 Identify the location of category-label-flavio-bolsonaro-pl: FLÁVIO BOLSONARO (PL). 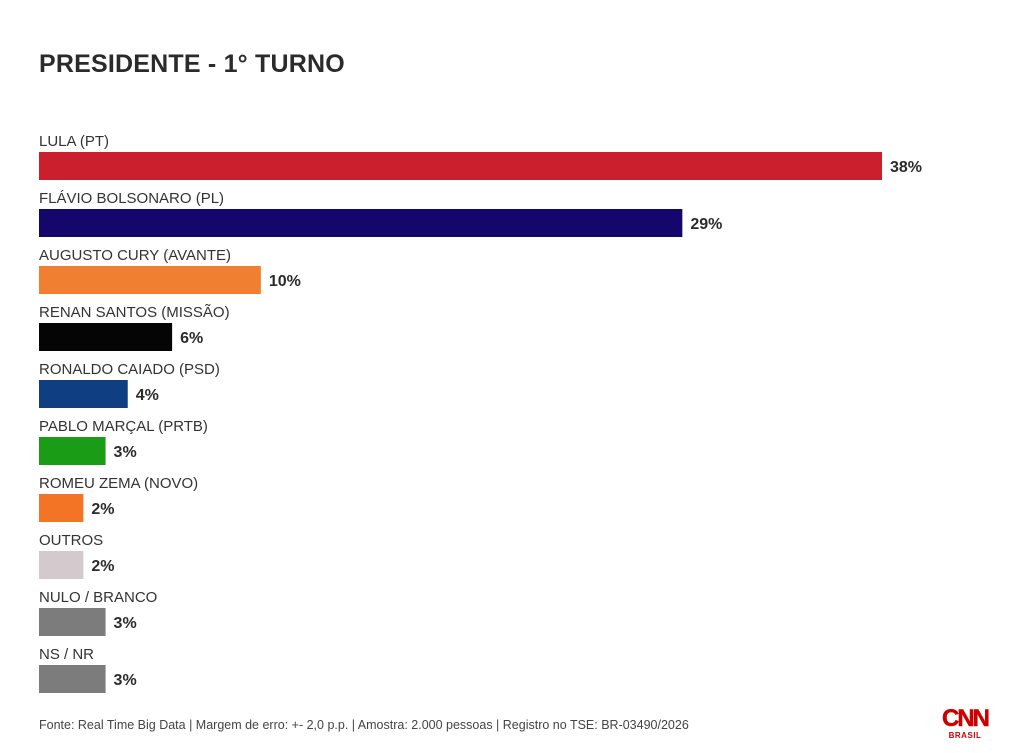
(131, 198).